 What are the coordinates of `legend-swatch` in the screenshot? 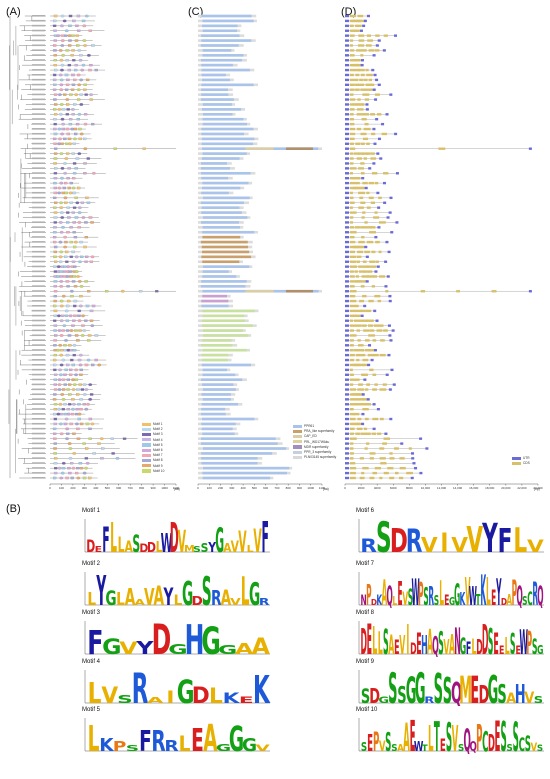 It's located at (146, 466).